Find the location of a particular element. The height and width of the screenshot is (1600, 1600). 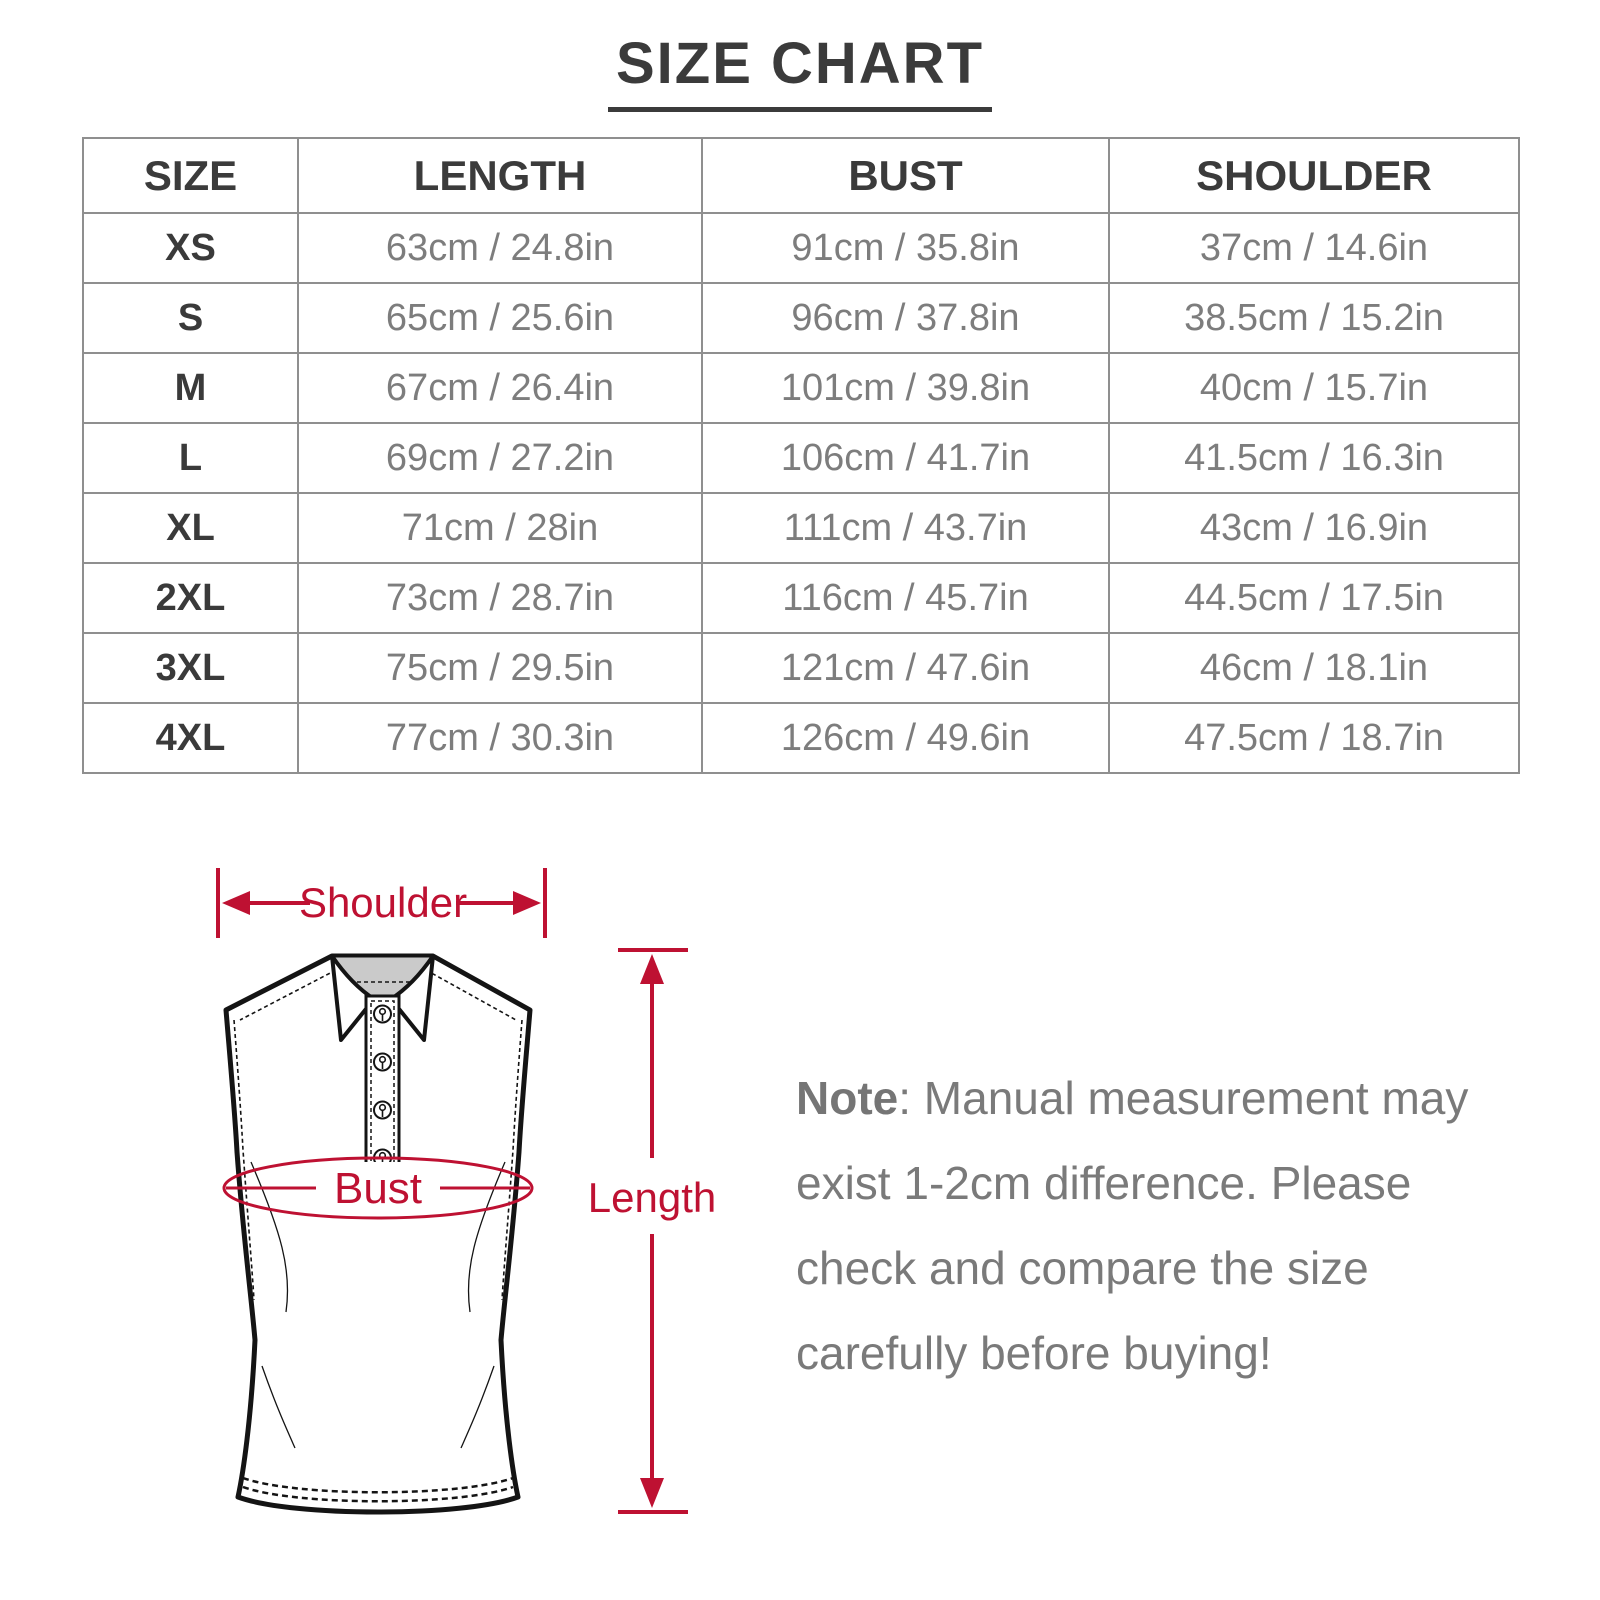

length-cell: 65cm / 25.6in is located at coordinates (500, 318).